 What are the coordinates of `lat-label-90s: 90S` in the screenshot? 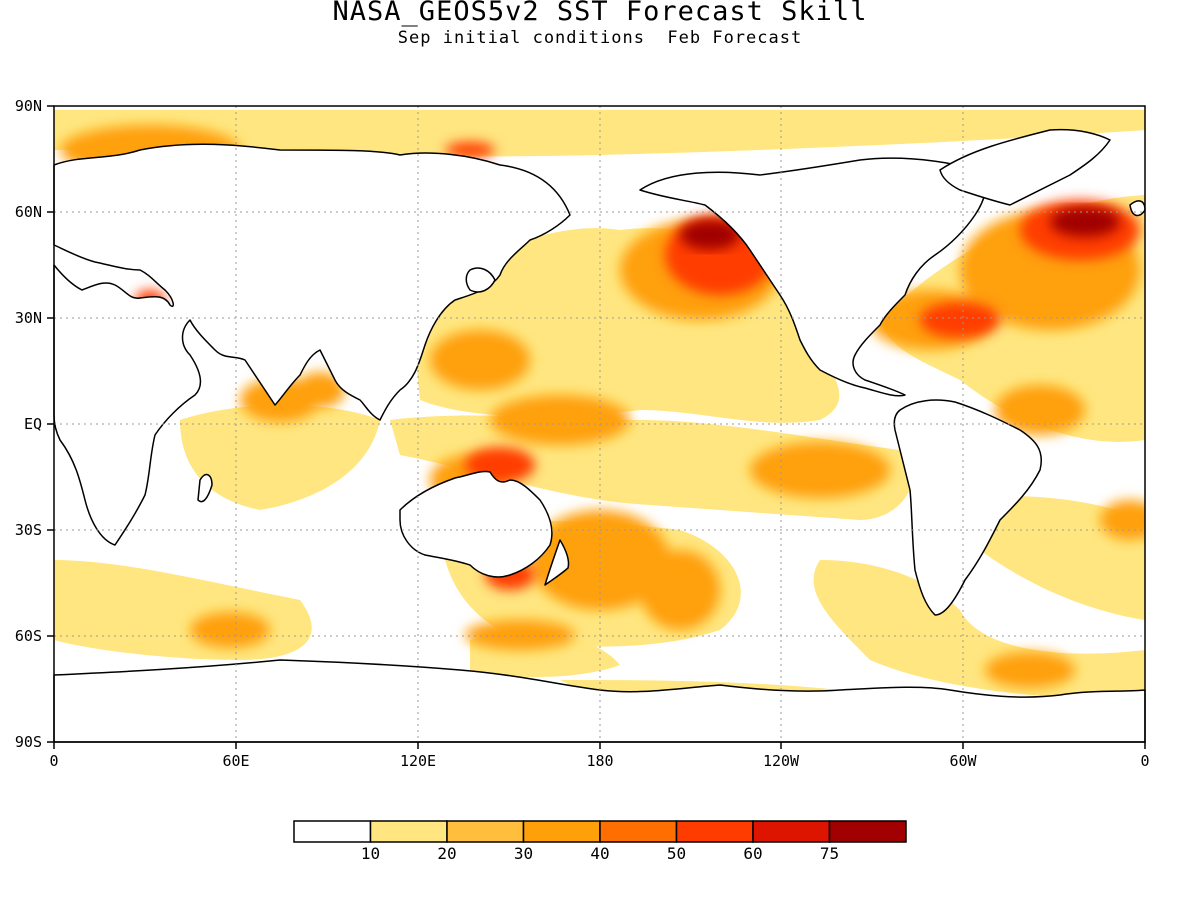 It's located at (28, 742).